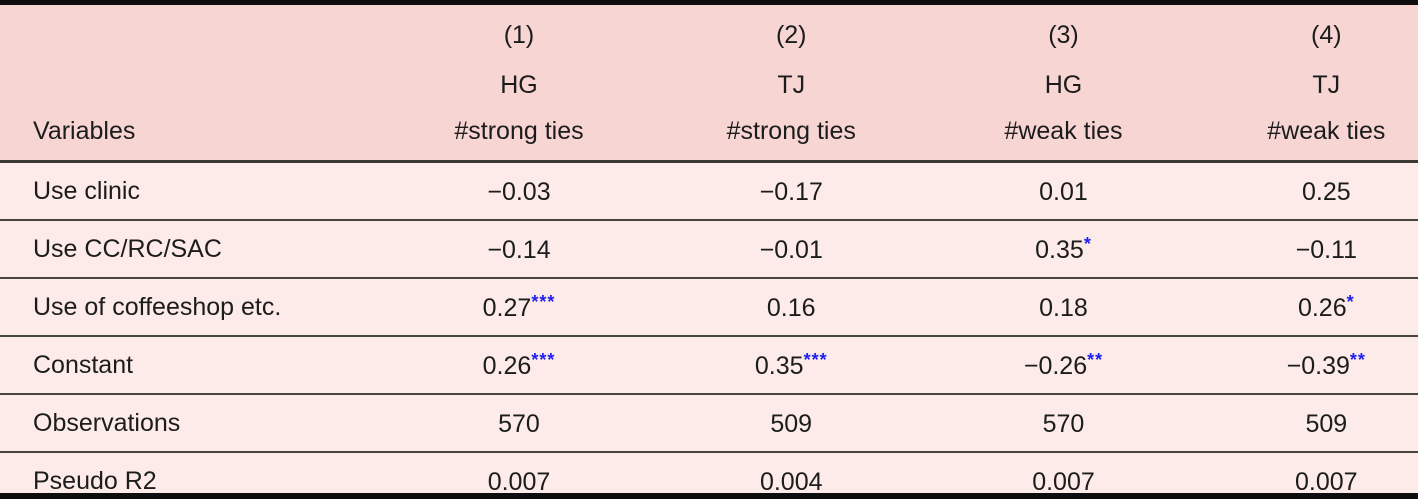 Image resolution: width=1418 pixels, height=499 pixels. I want to click on cell-value: 0.26***, so click(519, 365).